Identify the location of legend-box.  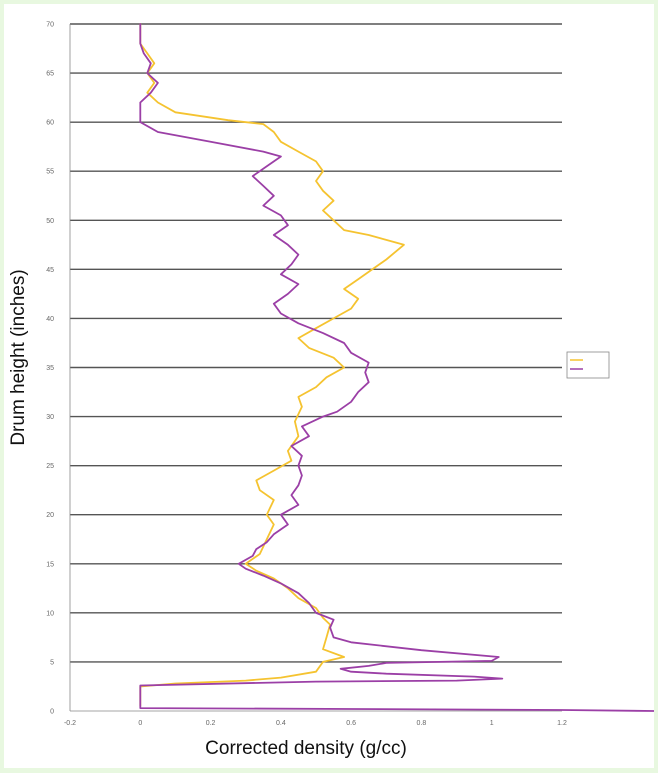
(588, 365).